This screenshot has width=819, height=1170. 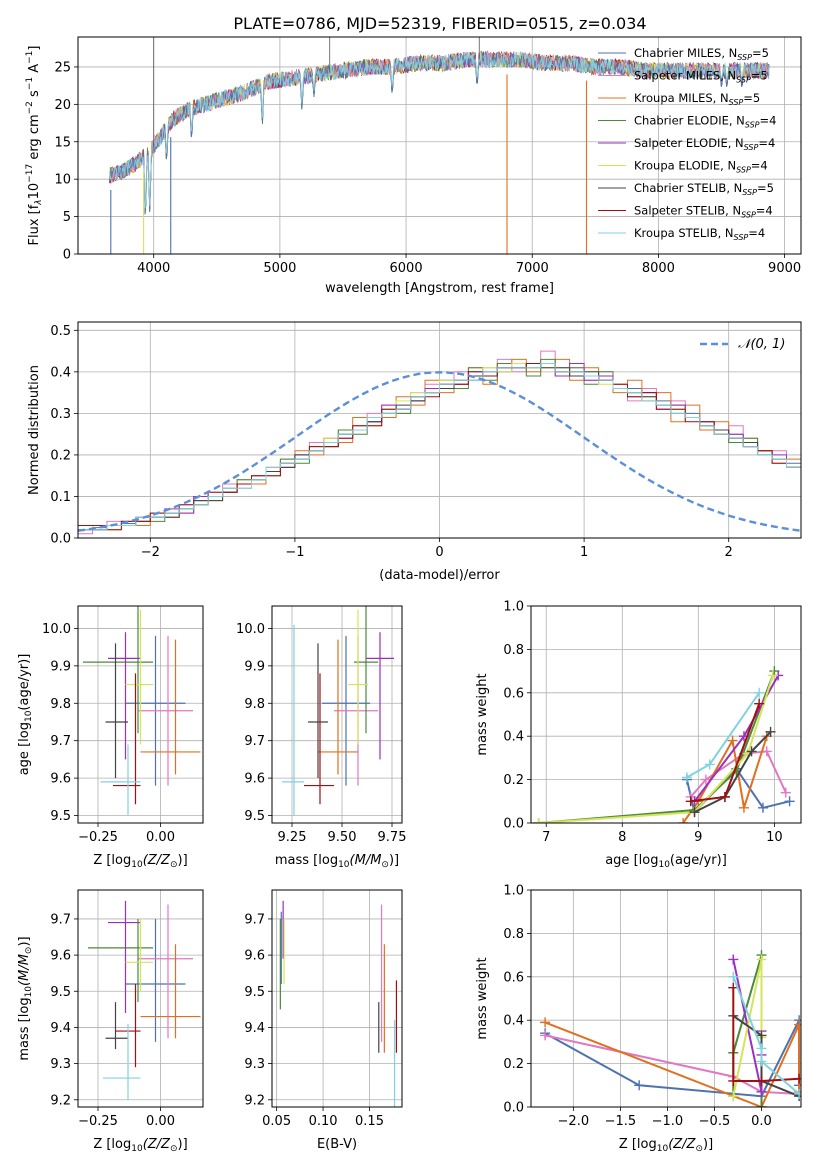 I want to click on x-tick-label: 9.50, so click(x=342, y=837).